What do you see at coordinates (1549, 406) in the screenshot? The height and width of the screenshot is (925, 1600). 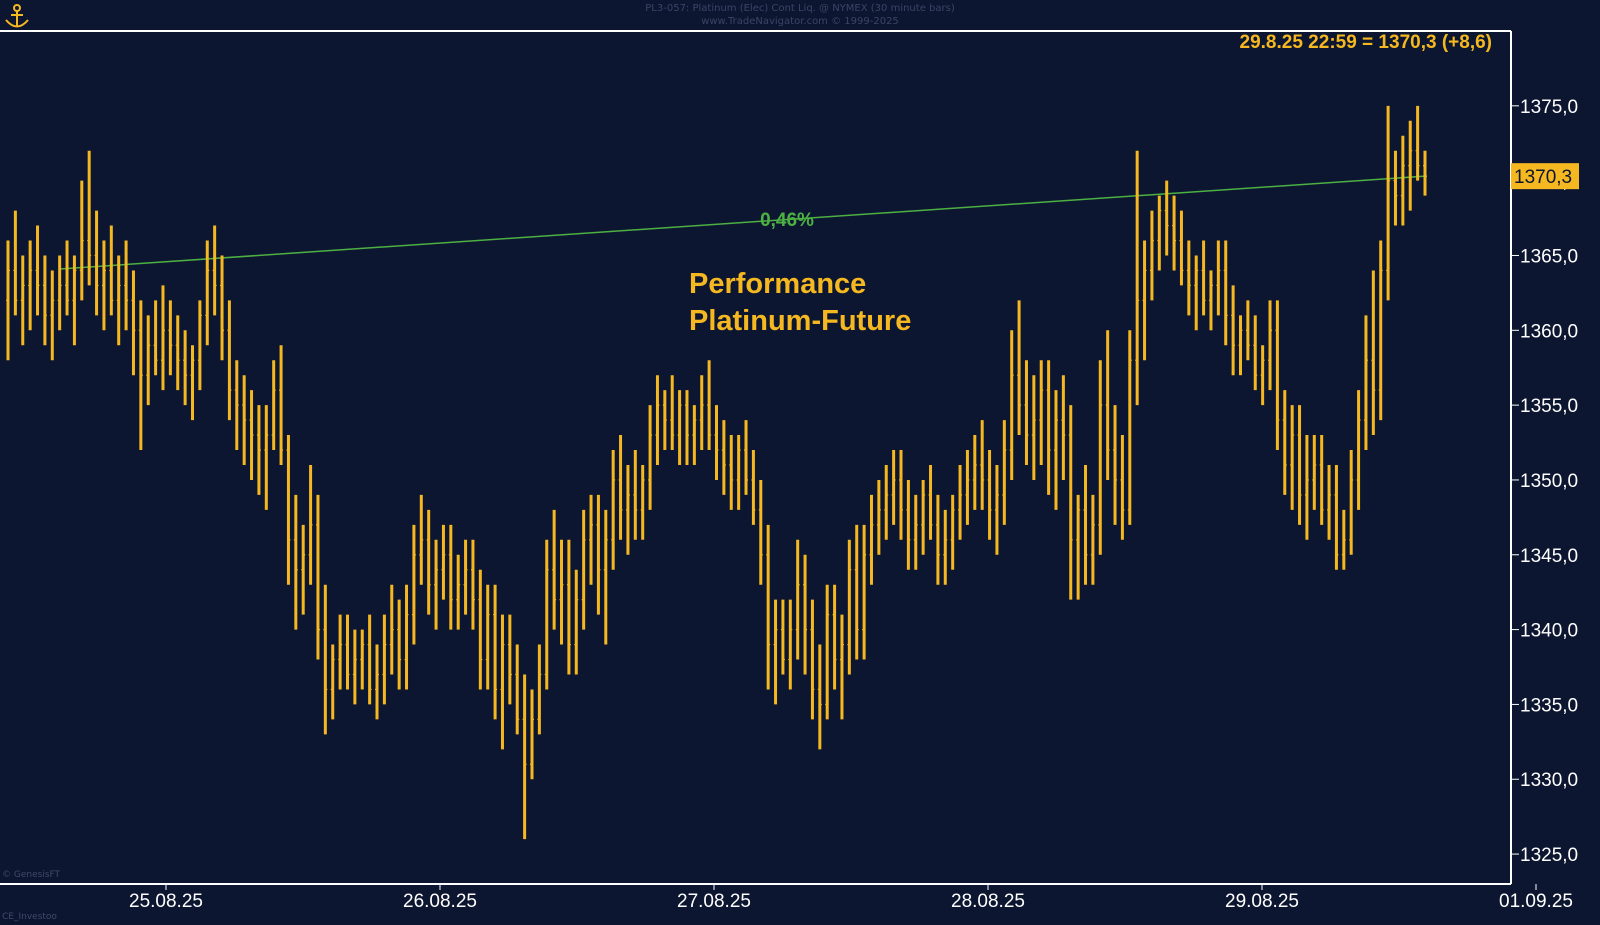 I see `y-tick-label: 1355,0` at bounding box center [1549, 406].